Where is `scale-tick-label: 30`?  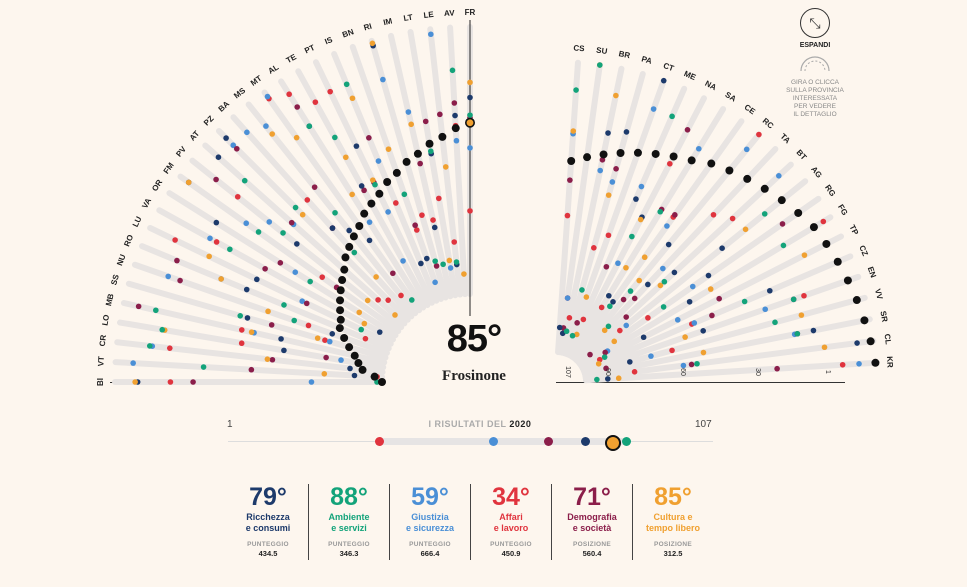
scale-tick-label: 30 is located at coordinates (757, 372).